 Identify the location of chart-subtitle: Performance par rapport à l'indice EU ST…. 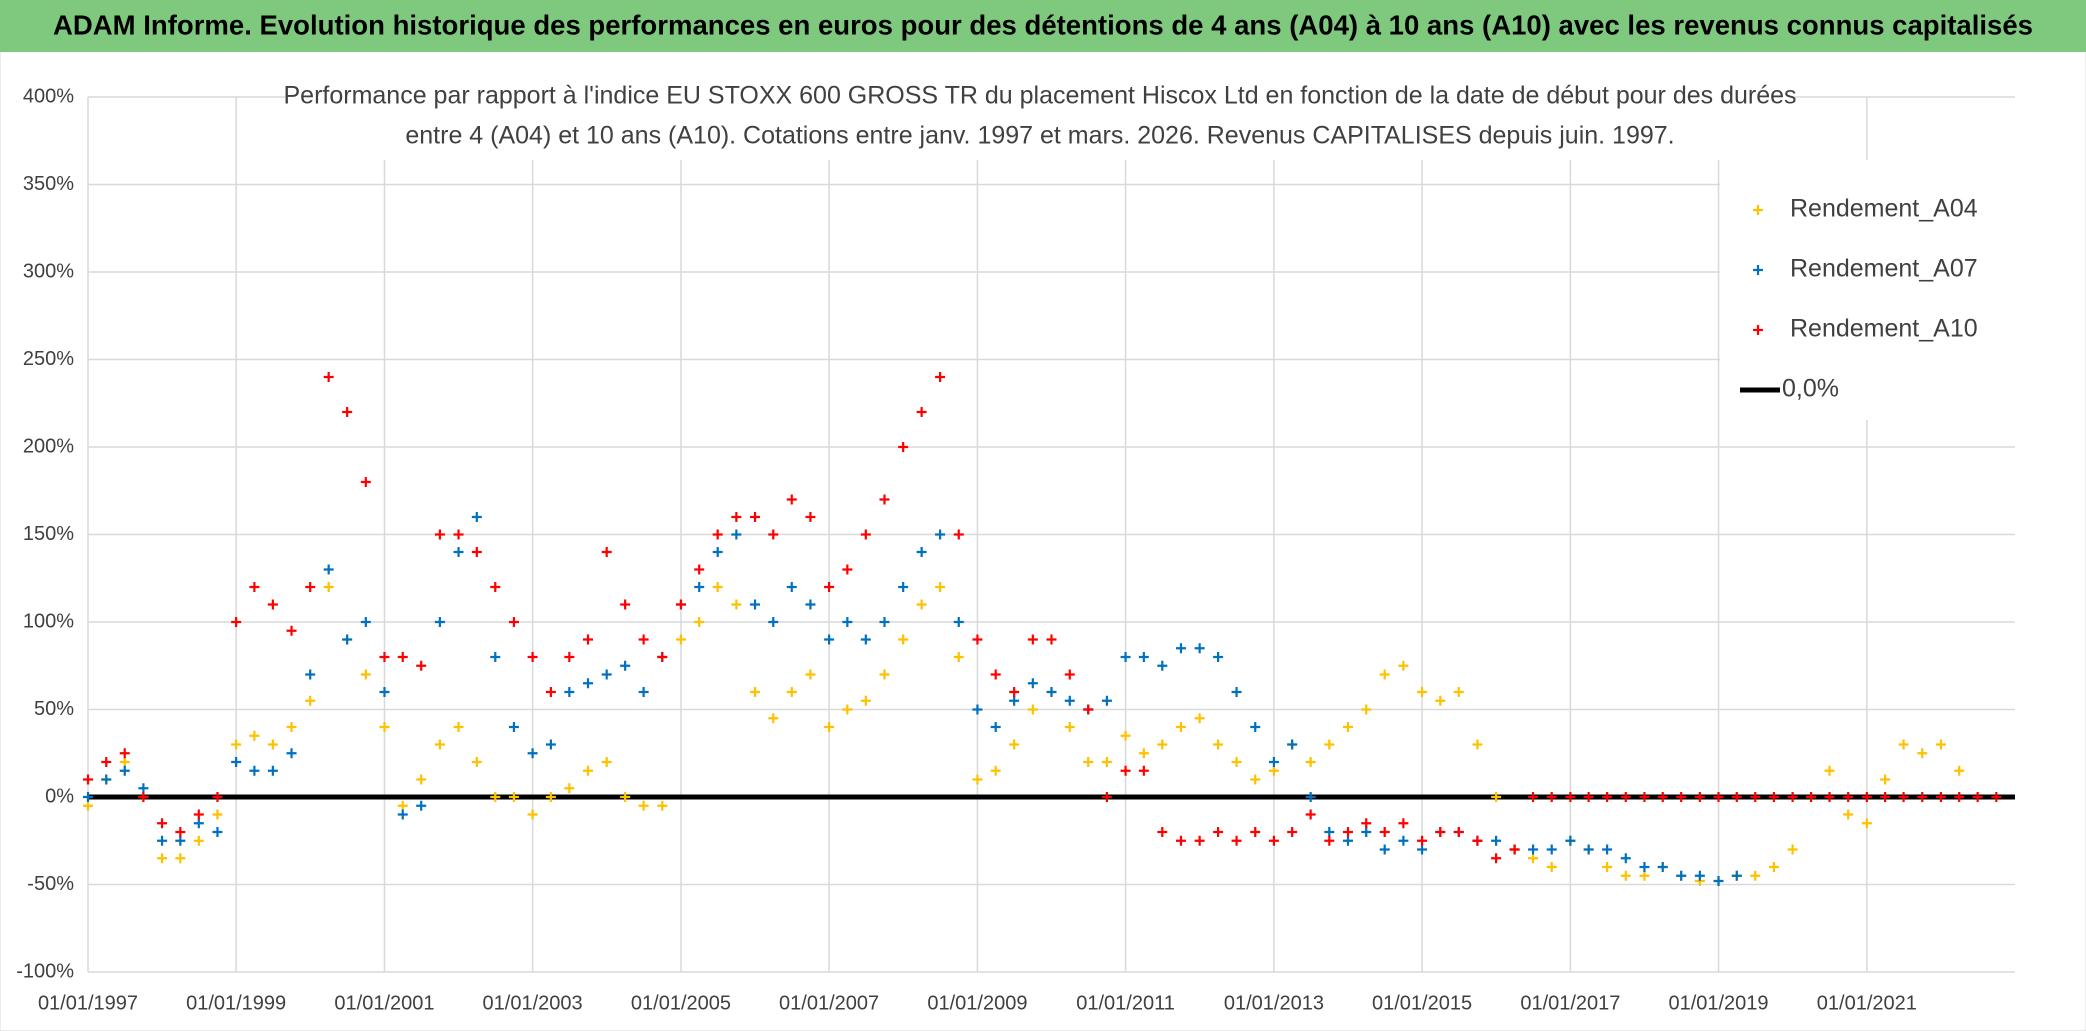
(1039, 96).